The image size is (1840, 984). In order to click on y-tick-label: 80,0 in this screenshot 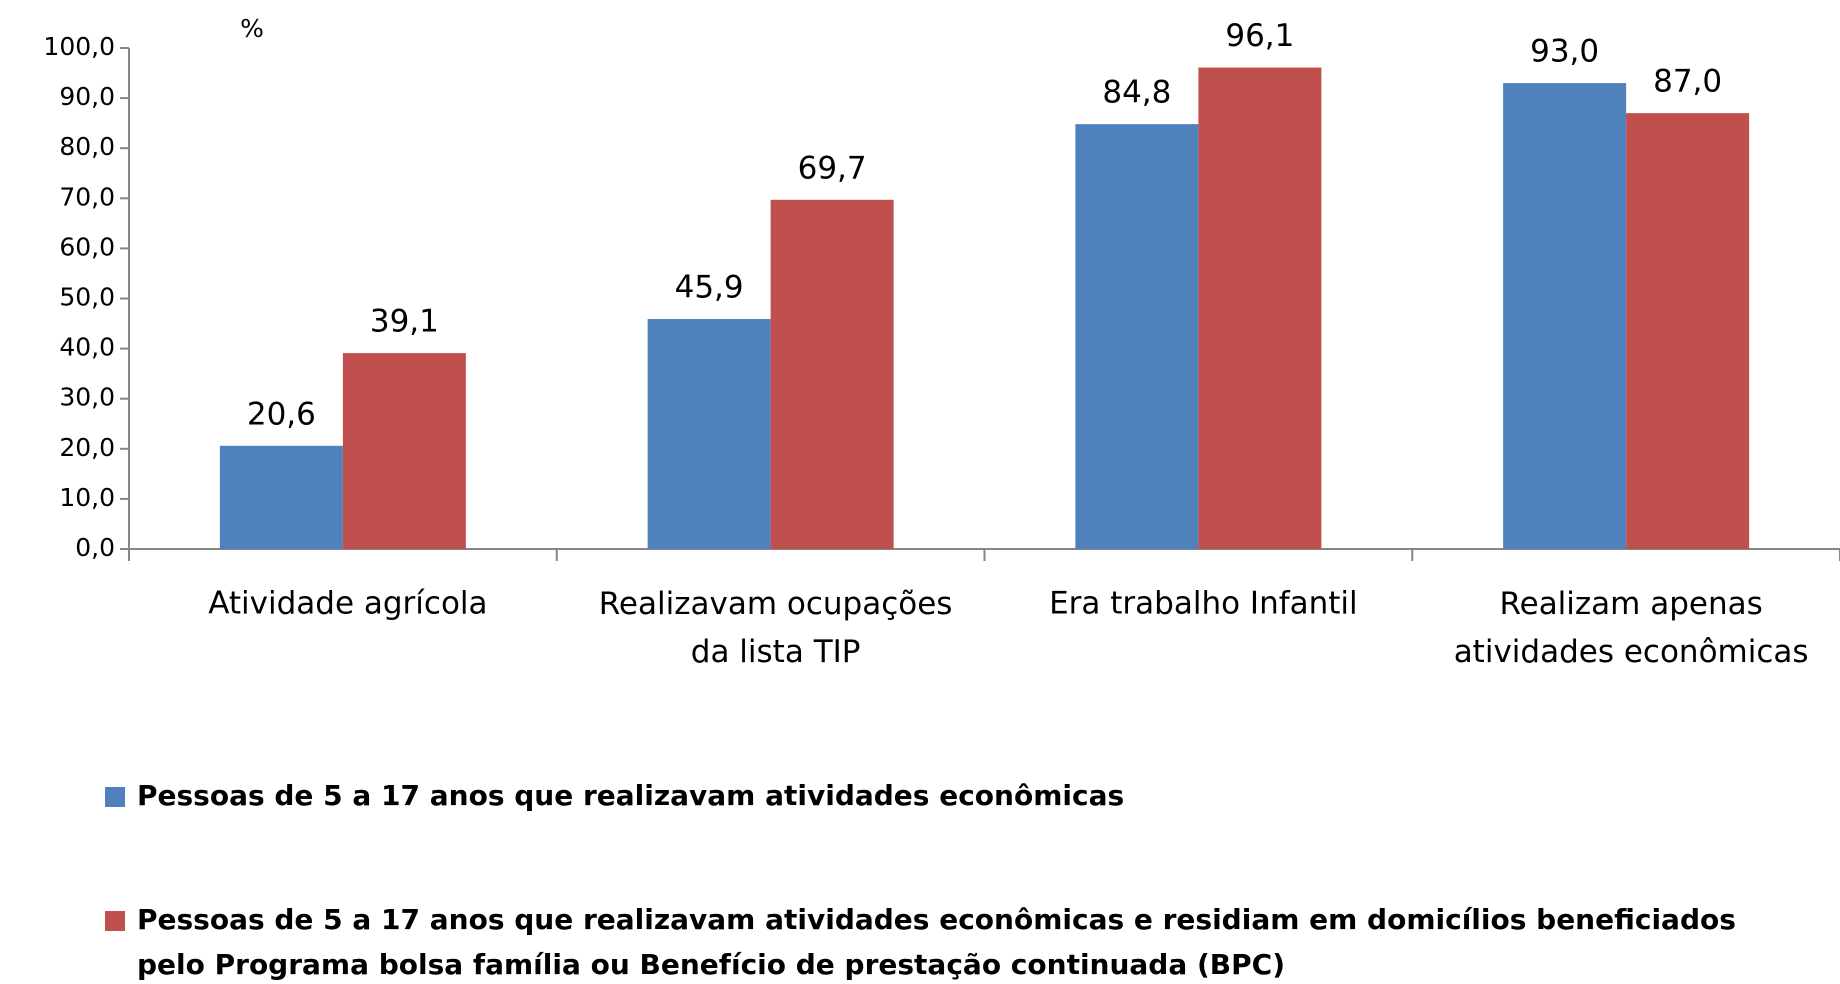, I will do `click(87, 146)`.